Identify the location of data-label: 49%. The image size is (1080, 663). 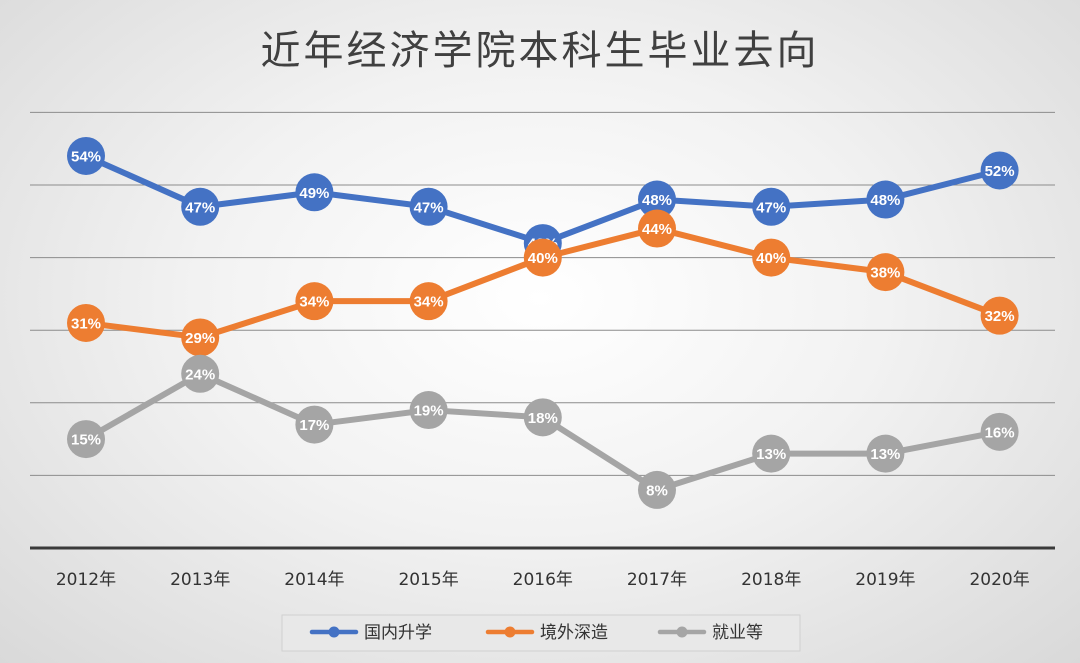
(314, 193).